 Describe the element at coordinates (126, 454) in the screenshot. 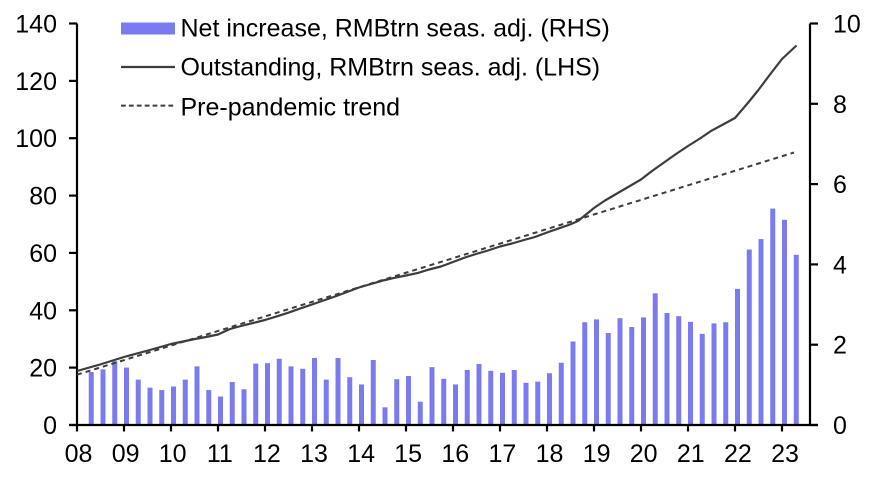

I see `svg-text: 09` at that location.